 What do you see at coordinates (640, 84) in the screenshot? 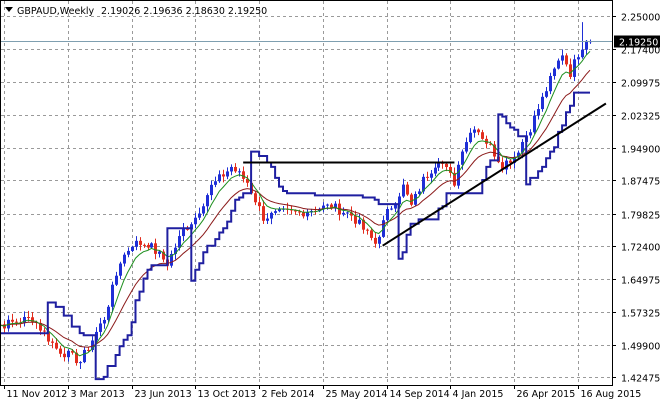
I see `y-tick-label: 2.09975` at bounding box center [640, 84].